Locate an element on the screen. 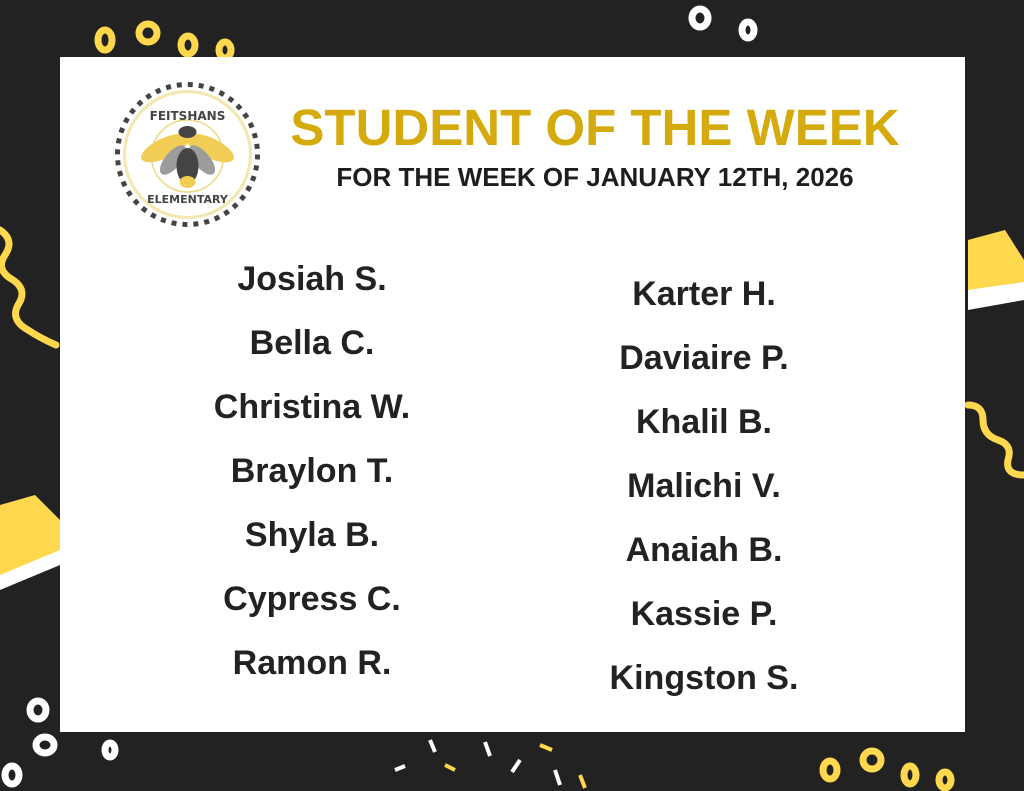 This screenshot has width=1024, height=791. student-name: Daviaire P. is located at coordinates (704, 358).